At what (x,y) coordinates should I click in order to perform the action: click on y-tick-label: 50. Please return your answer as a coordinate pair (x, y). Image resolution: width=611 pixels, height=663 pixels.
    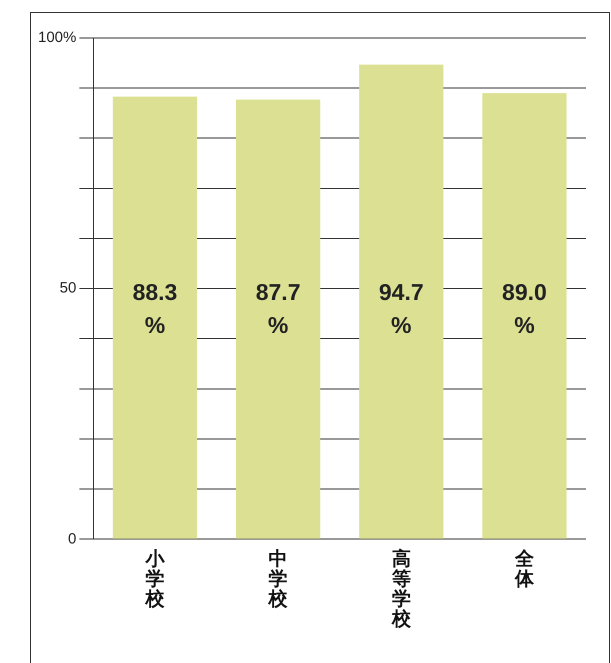
    Looking at the image, I should click on (68, 288).